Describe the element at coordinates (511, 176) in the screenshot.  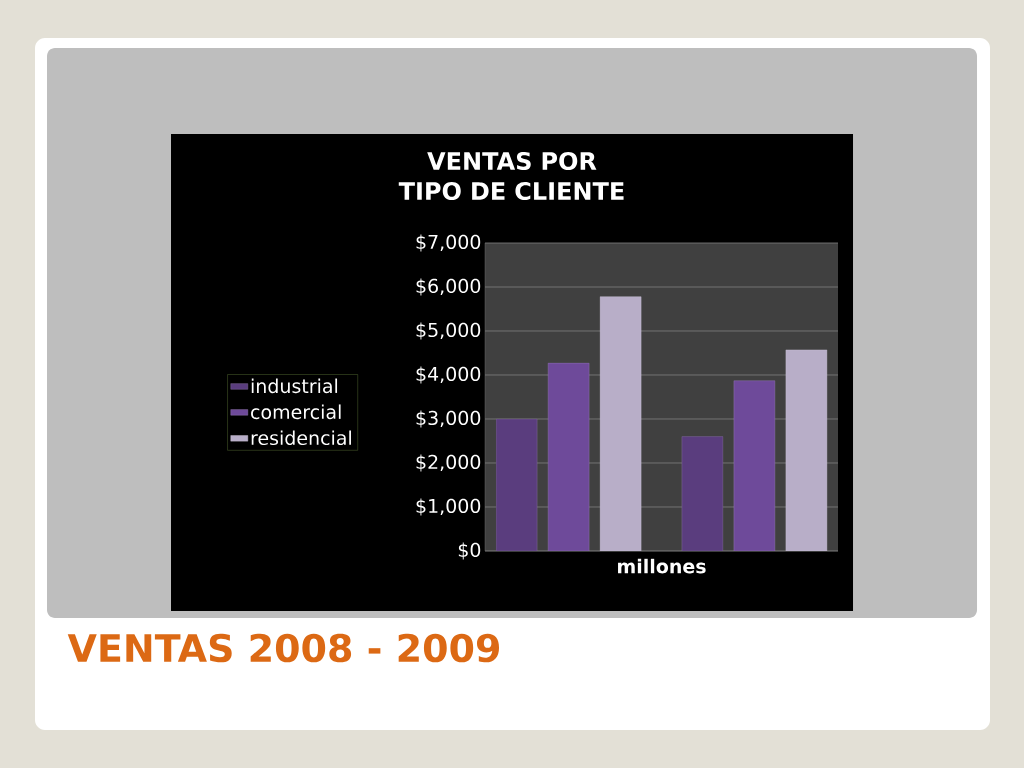
I see `chart-title: VENTAS POR TIPO DE CLIENTE` at that location.